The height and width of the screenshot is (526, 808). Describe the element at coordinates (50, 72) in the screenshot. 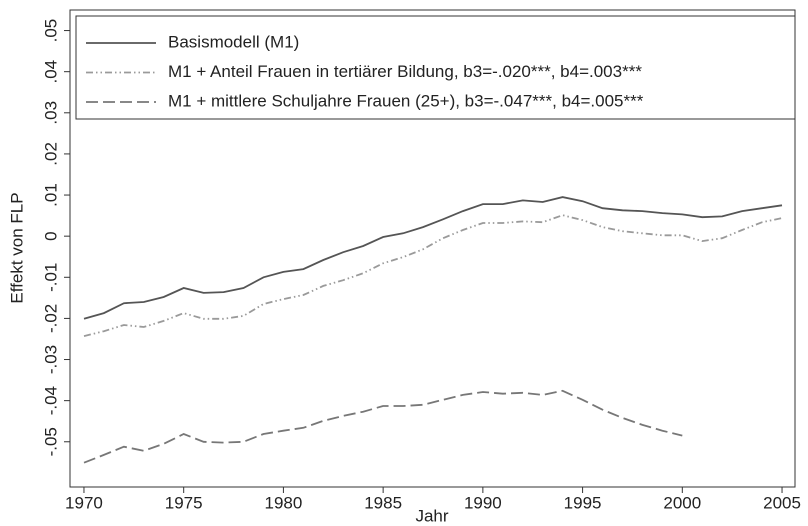

I see `y-tick-label: .04` at that location.